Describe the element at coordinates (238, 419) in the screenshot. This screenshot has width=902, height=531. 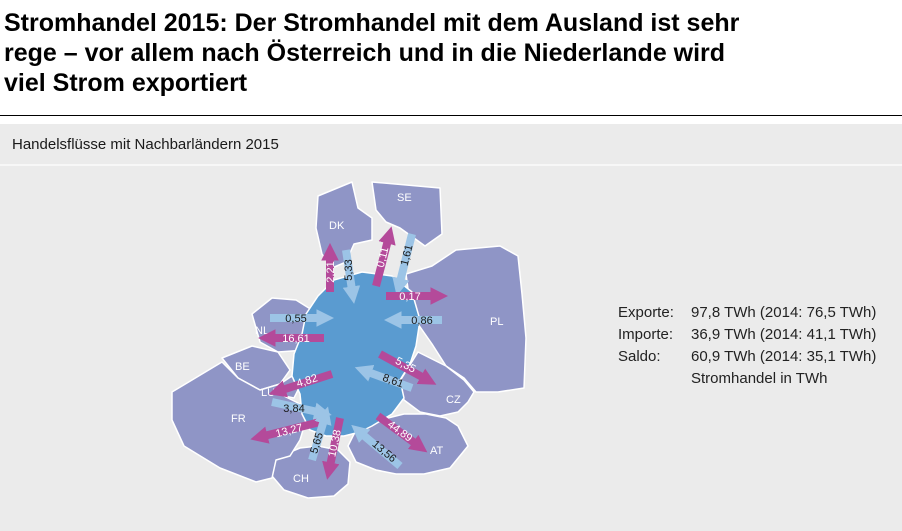
I see `label-fr: FR` at that location.